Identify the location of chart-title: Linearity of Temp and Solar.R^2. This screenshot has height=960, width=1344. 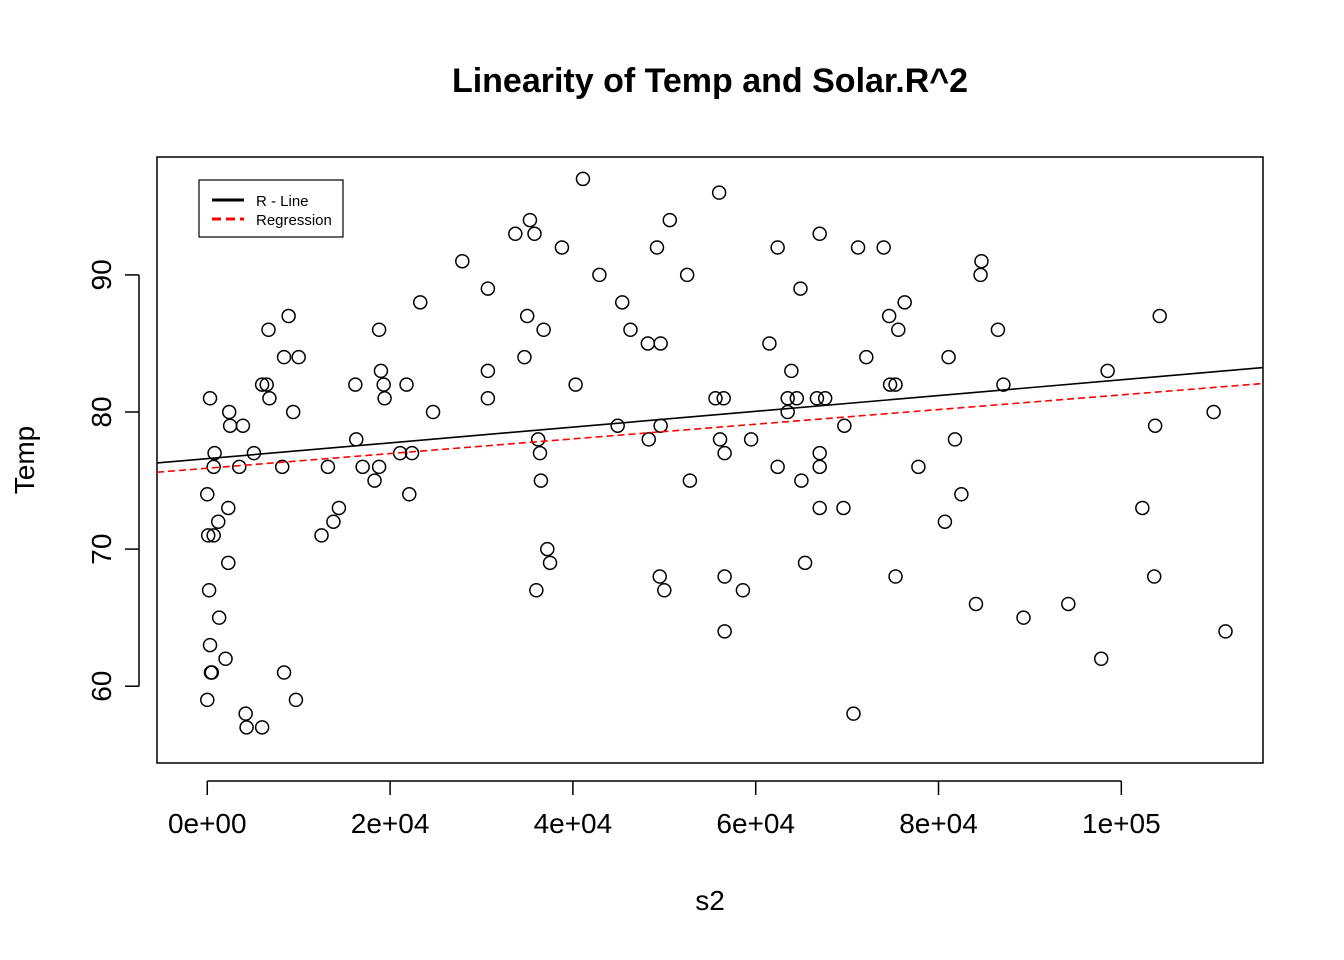
(710, 81).